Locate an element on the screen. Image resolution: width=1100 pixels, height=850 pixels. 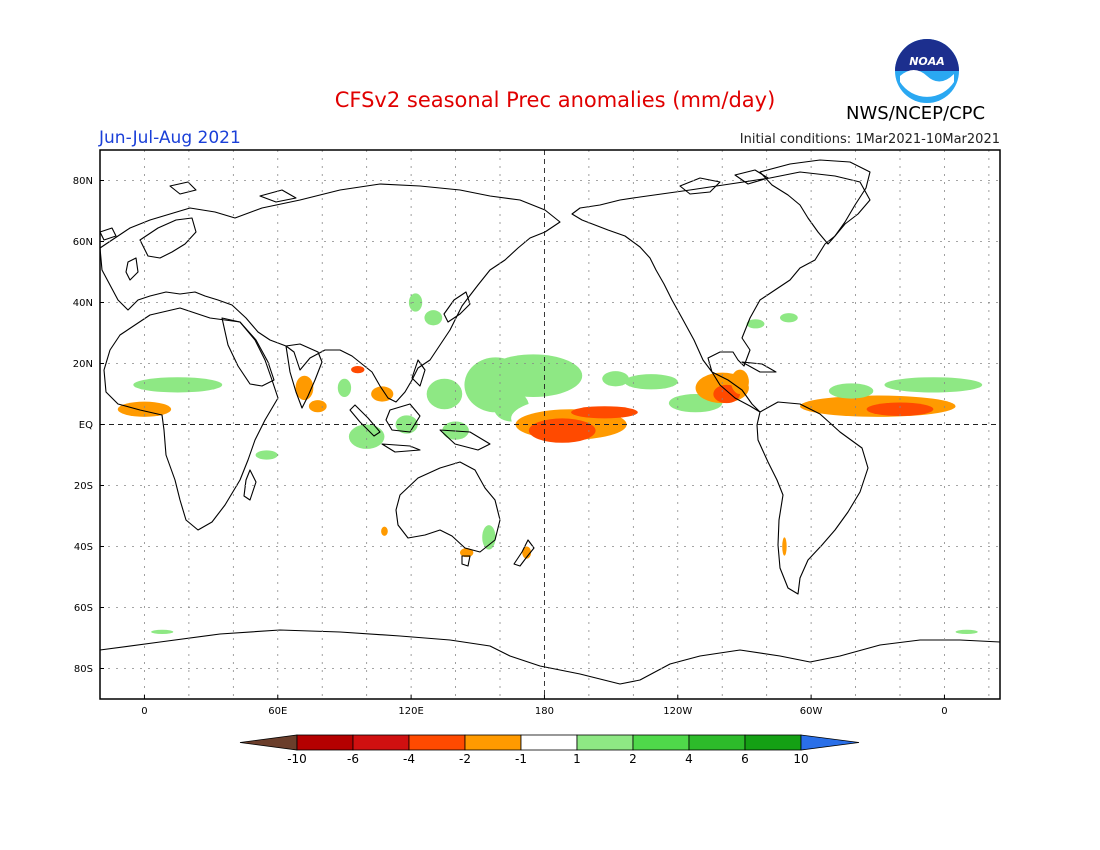
lon-label-1: 60E is located at coordinates (277, 711).